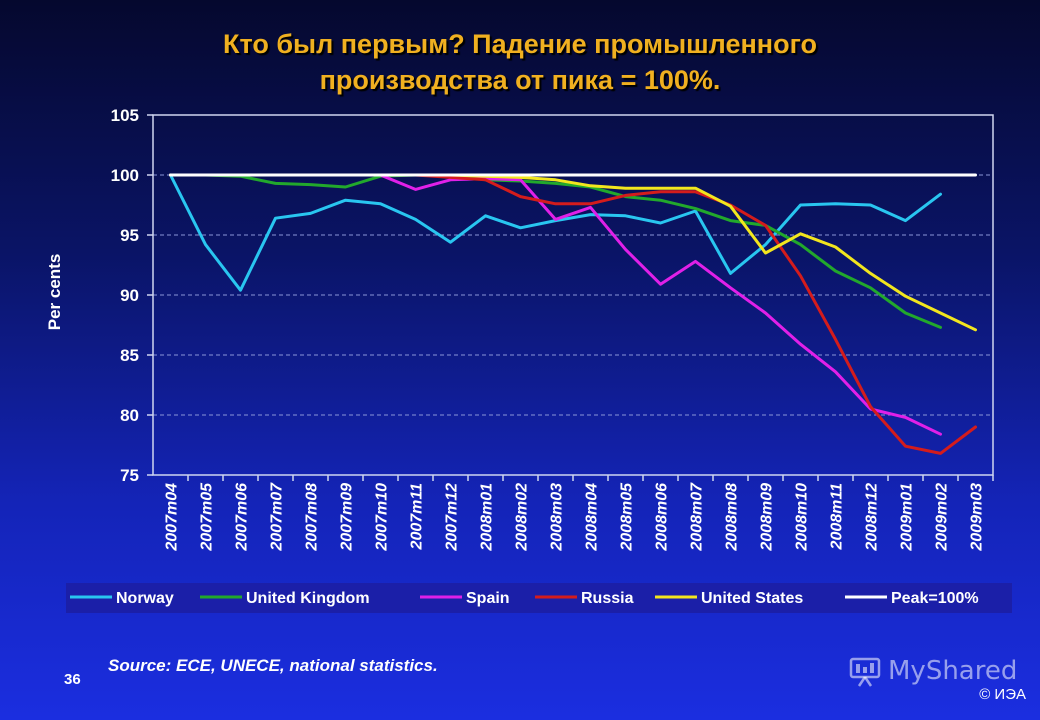 This screenshot has width=1040, height=720. I want to click on x-tick-label: 2007m12, so click(452, 517).